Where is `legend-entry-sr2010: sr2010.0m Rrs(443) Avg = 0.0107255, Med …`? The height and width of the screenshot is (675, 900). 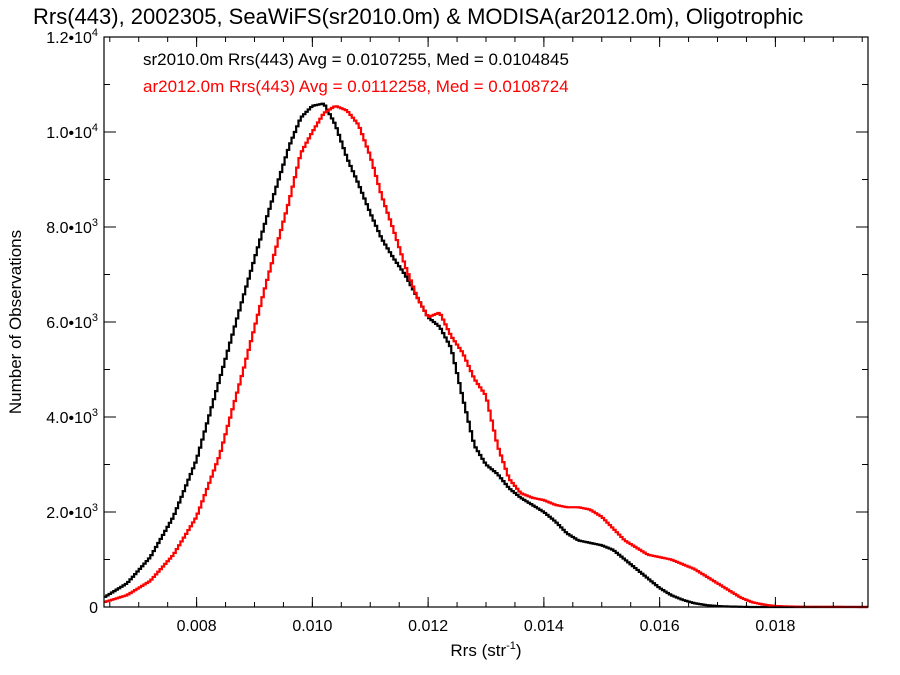
legend-entry-sr2010: sr2010.0m Rrs(443) Avg = 0.0107255, Med … is located at coordinates (356, 59).